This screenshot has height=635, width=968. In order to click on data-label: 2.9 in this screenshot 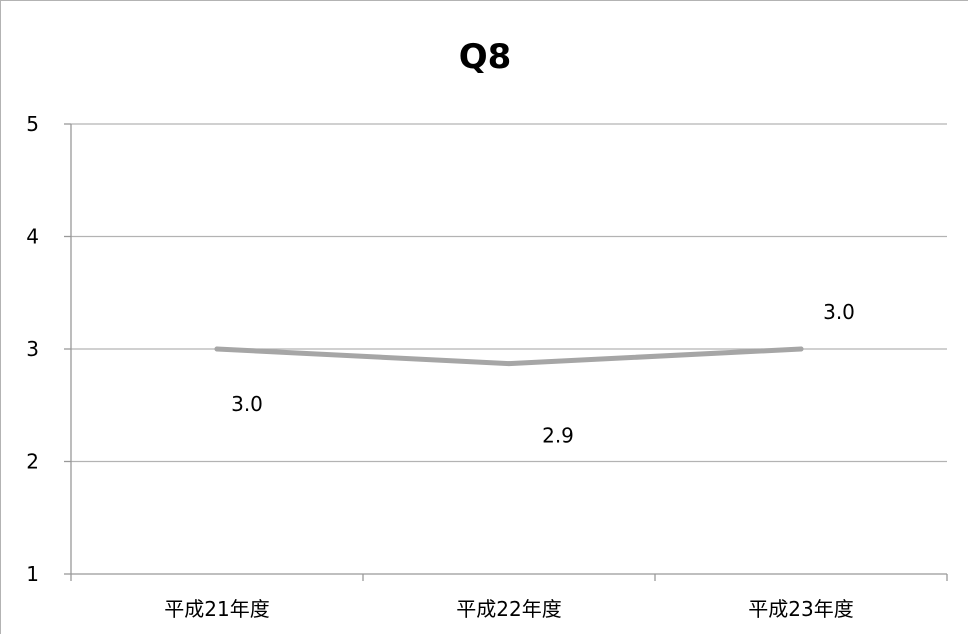, I will do `click(558, 436)`.